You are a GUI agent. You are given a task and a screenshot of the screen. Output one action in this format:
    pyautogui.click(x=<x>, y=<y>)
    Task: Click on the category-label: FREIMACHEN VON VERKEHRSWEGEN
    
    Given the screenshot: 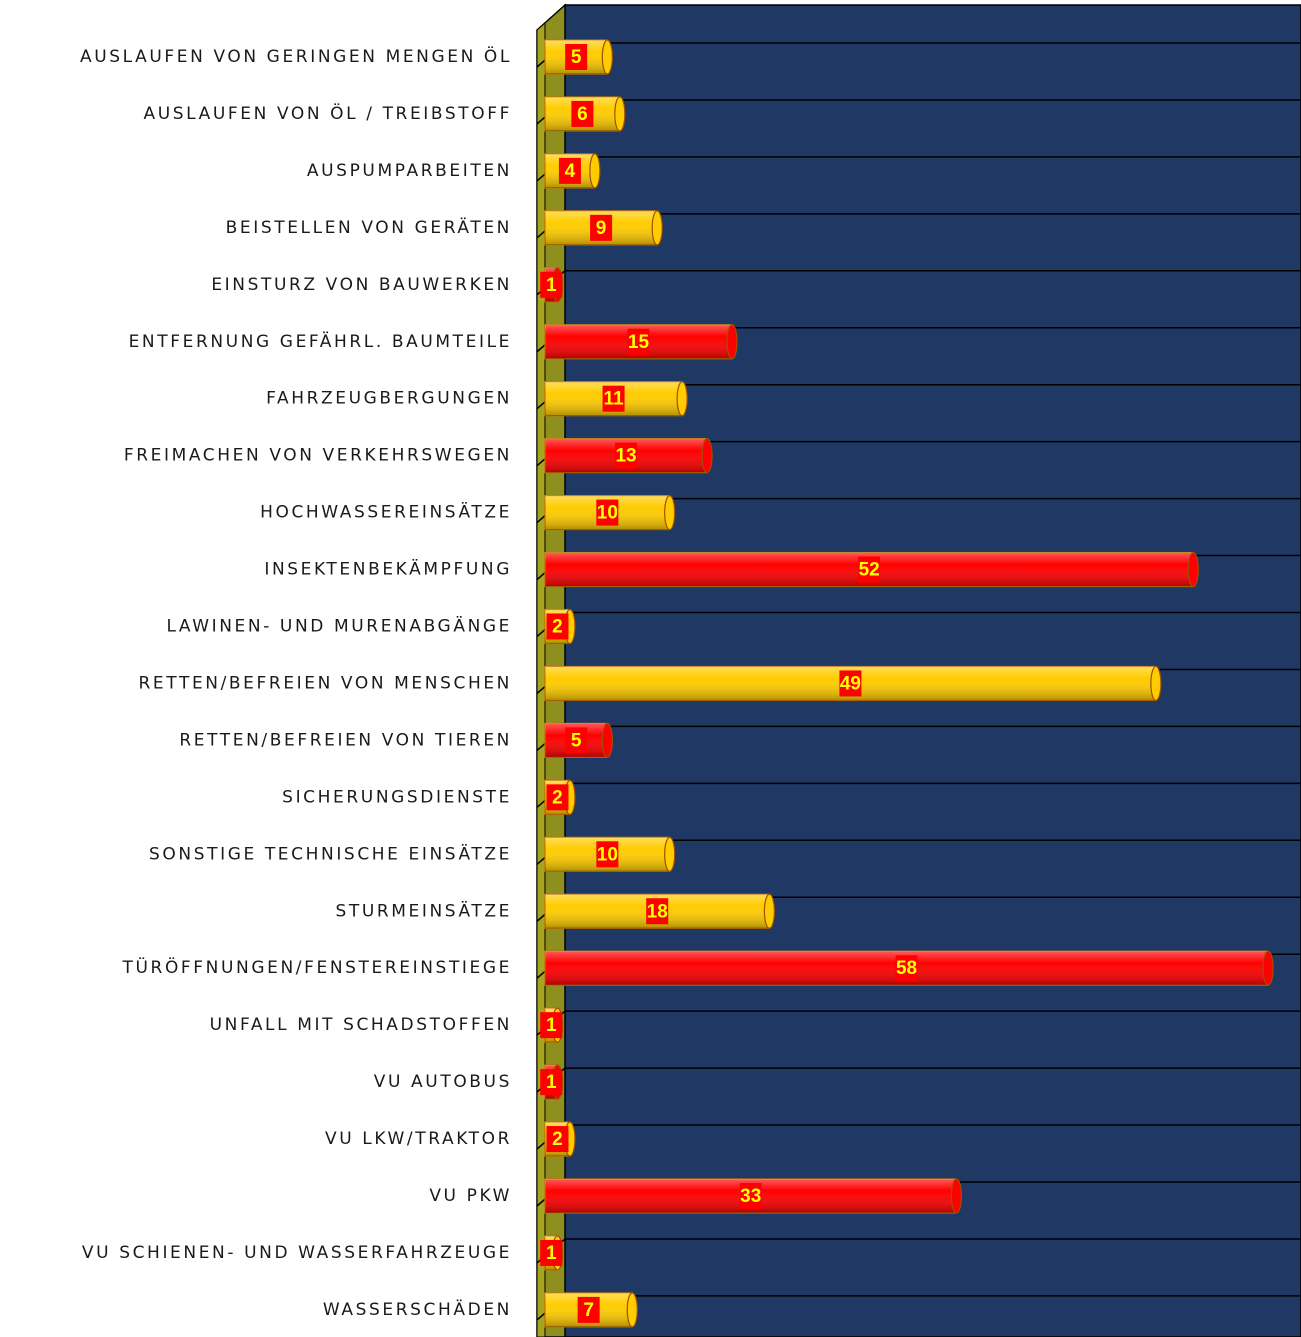 What is the action you would take?
    pyautogui.click(x=318, y=456)
    